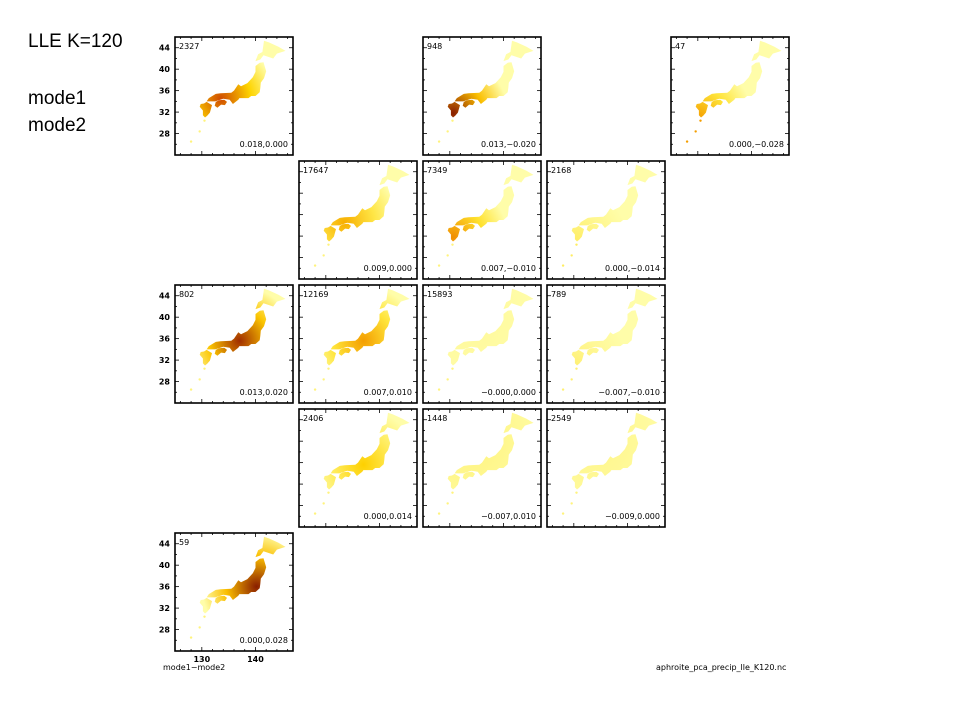 This screenshot has width=960, height=720. Describe the element at coordinates (388, 392) in the screenshot. I see `panel-mode-values: 0.007,0.010` at that location.